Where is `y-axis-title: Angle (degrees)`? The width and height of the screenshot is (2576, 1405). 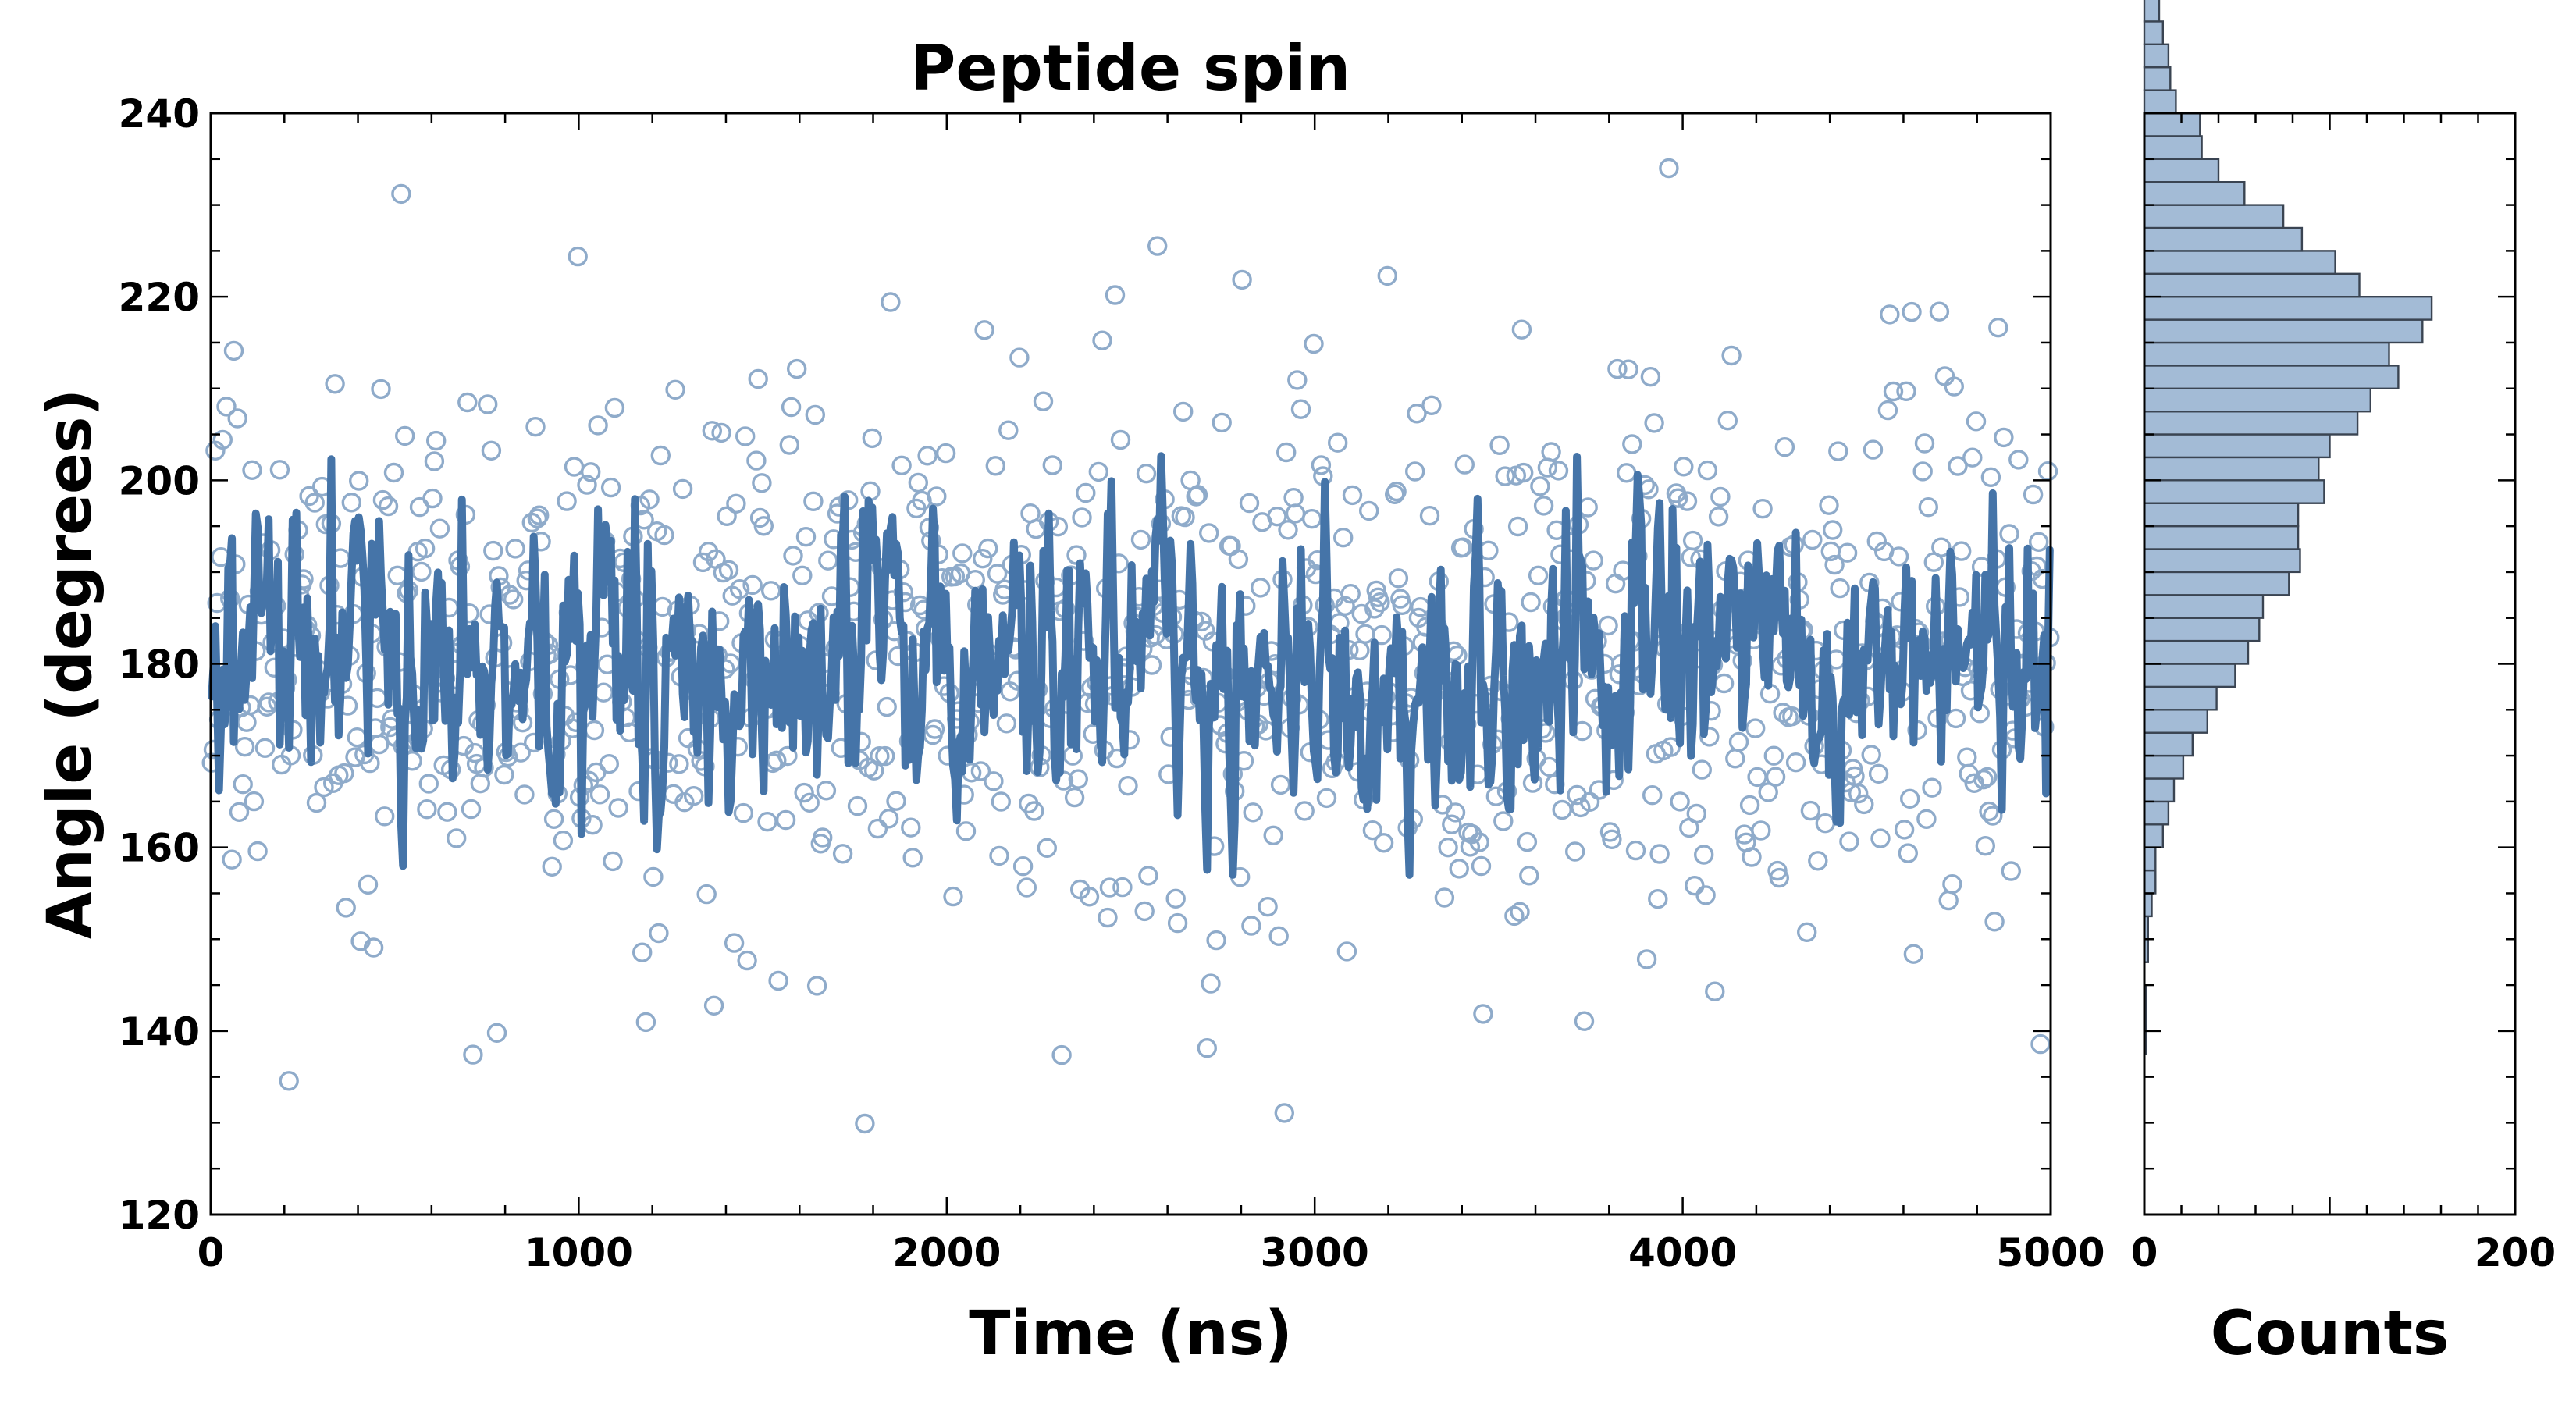
y-axis-title: Angle (degrees) is located at coordinates (70, 664).